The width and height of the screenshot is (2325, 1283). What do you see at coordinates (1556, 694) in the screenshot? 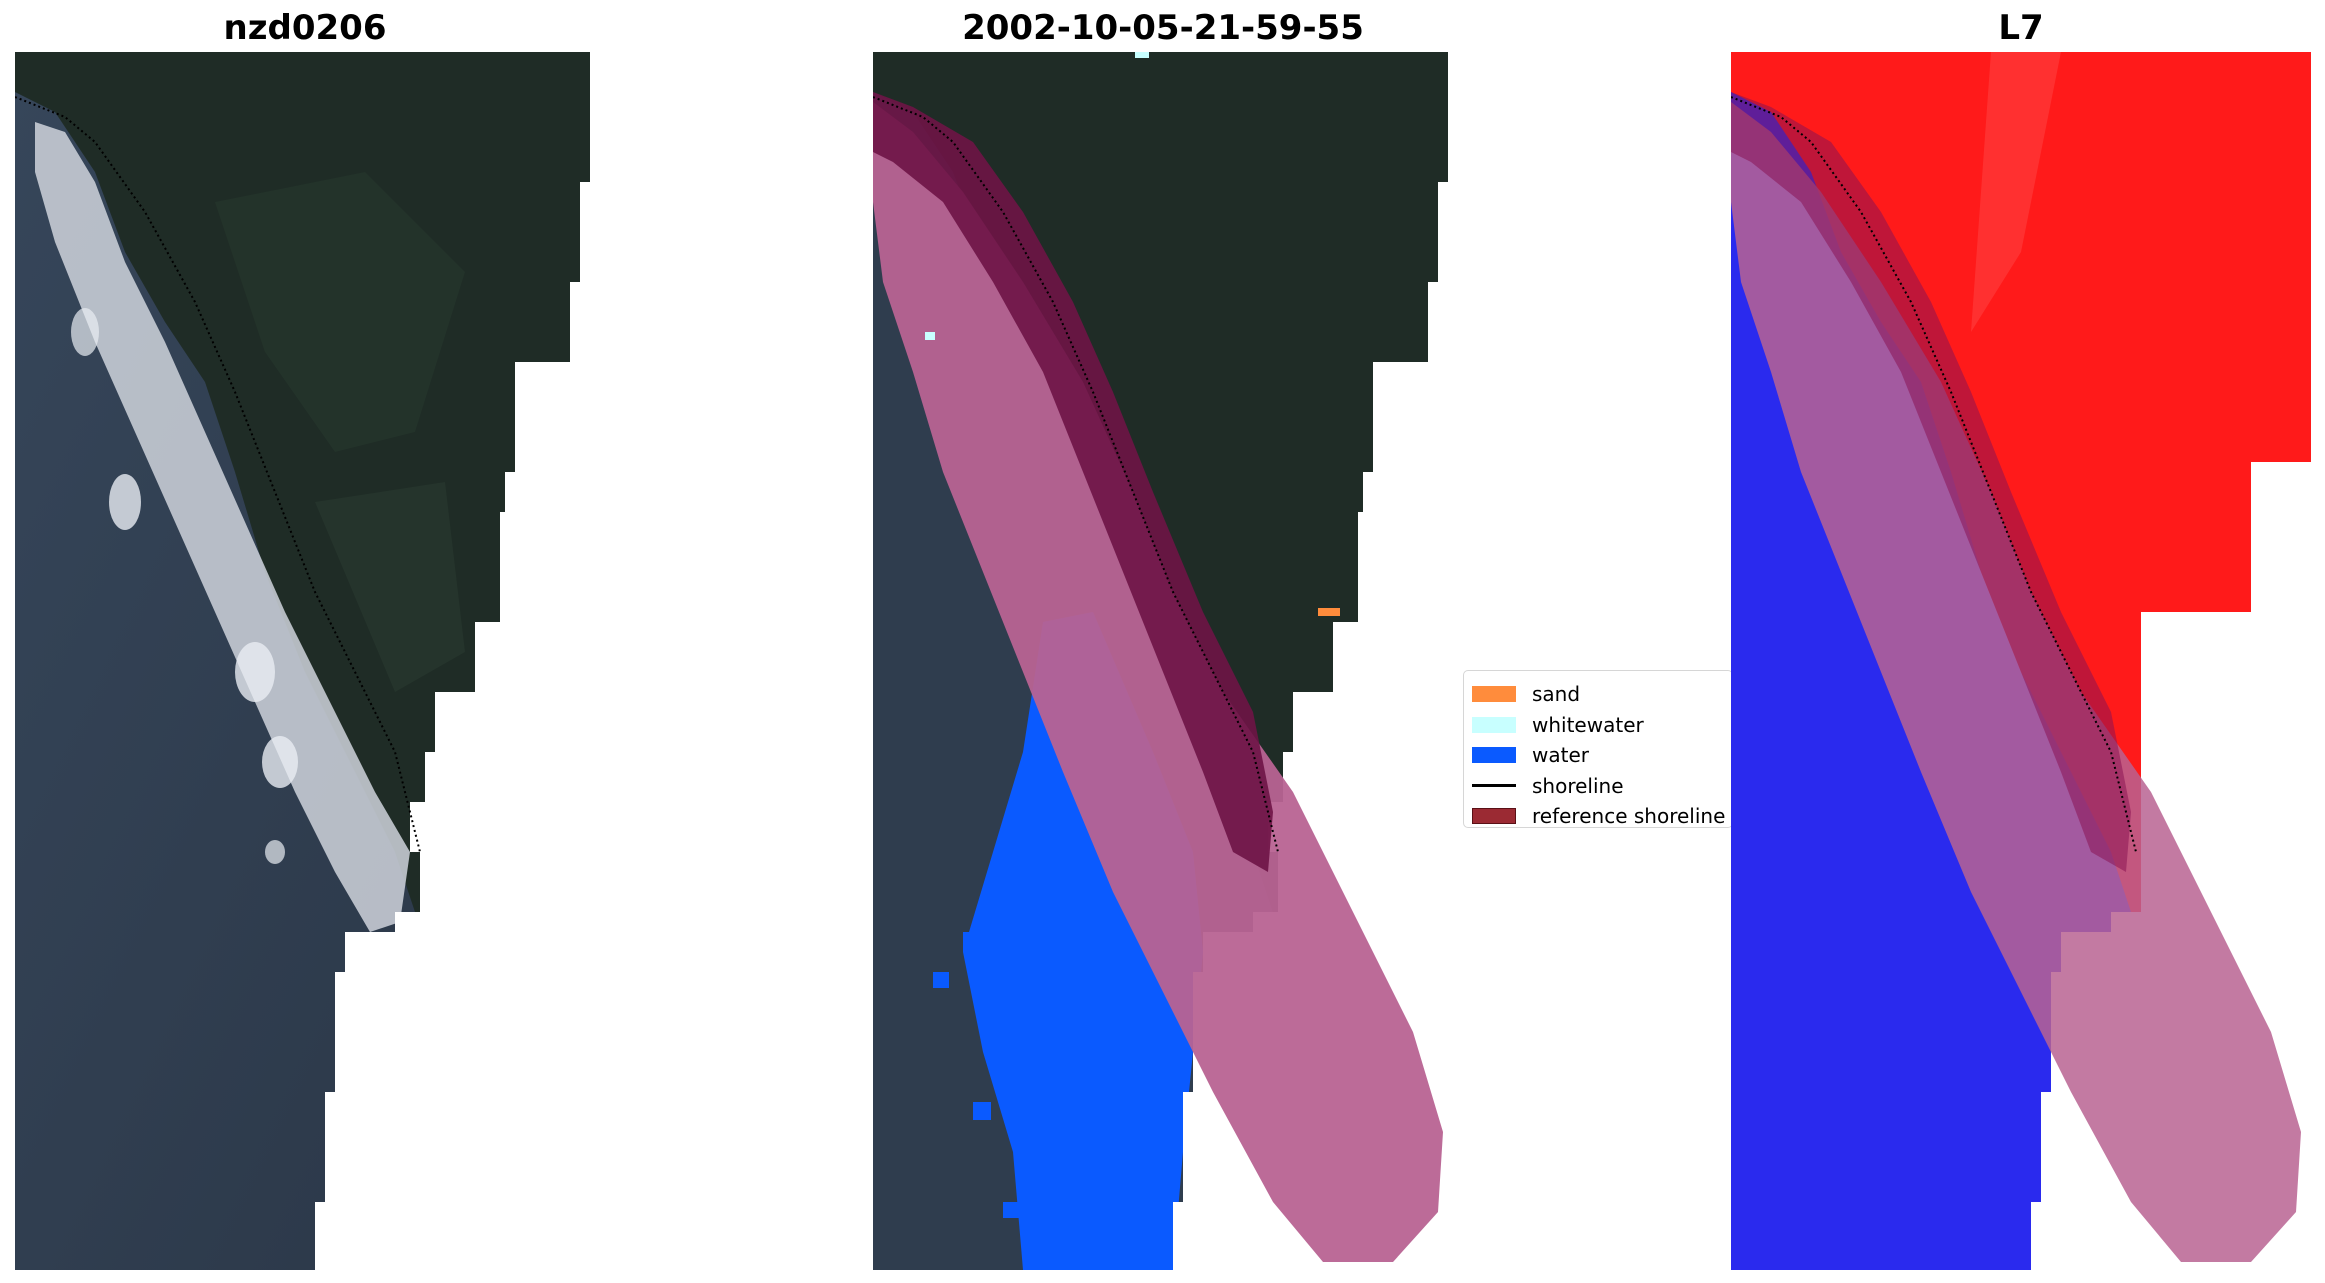
I see `legend-label: sand` at bounding box center [1556, 694].